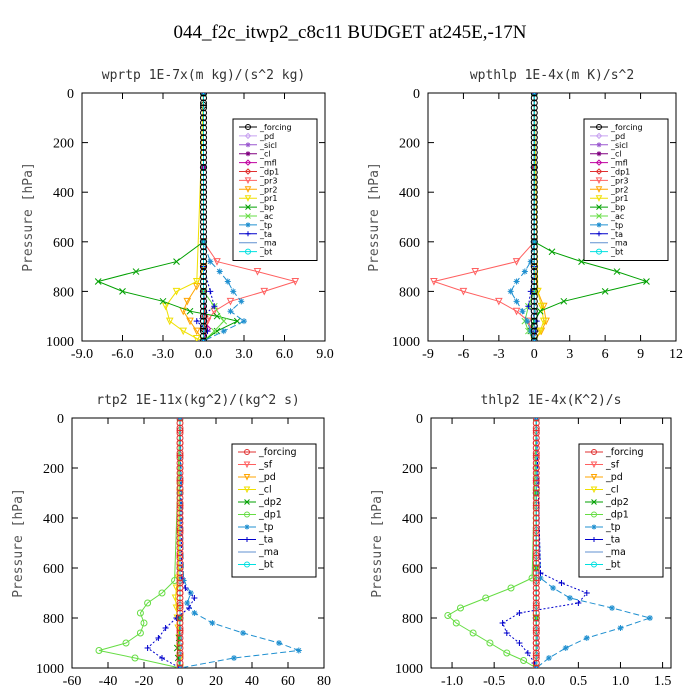 The image size is (700, 700). What do you see at coordinates (619, 243) in the screenshot?
I see `legend-entry: _ma` at bounding box center [619, 243].